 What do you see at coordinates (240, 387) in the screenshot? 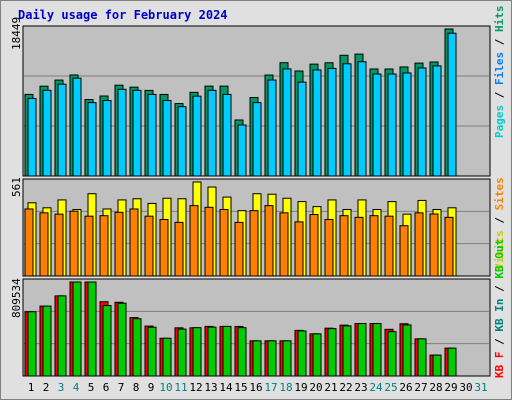
I see `x-tick-label: 15` at bounding box center [240, 387].